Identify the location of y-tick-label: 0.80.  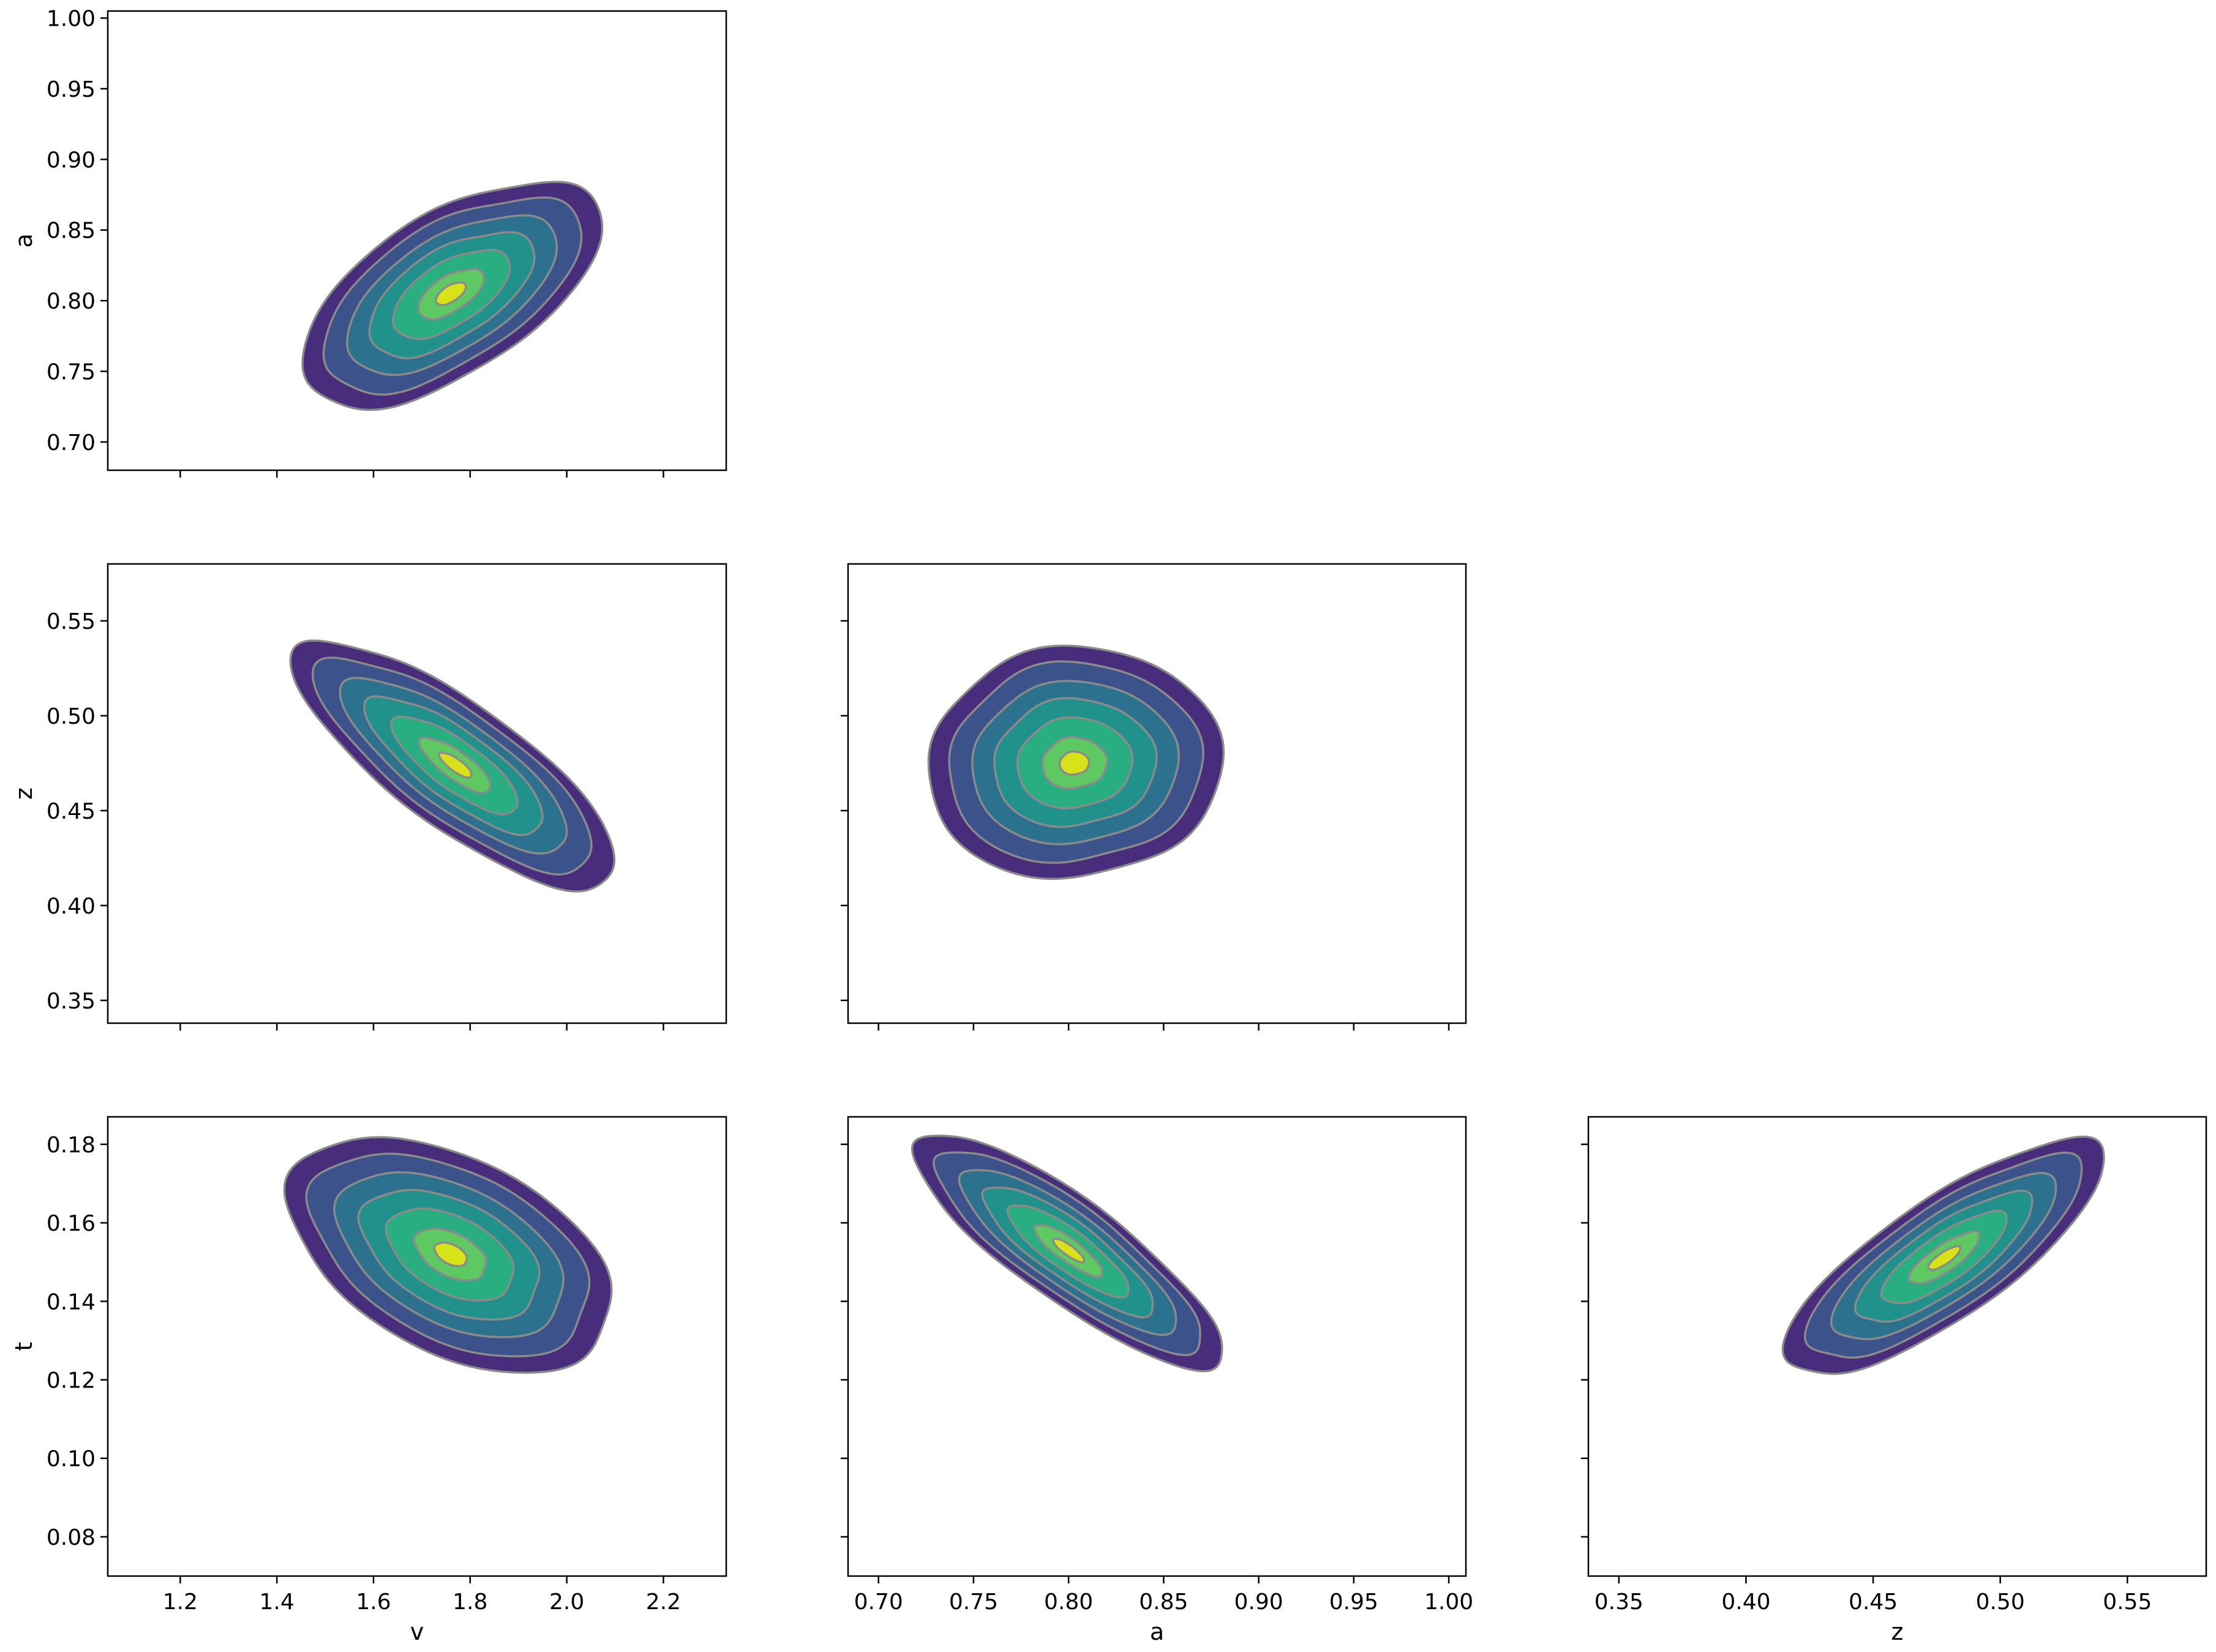
(71, 301).